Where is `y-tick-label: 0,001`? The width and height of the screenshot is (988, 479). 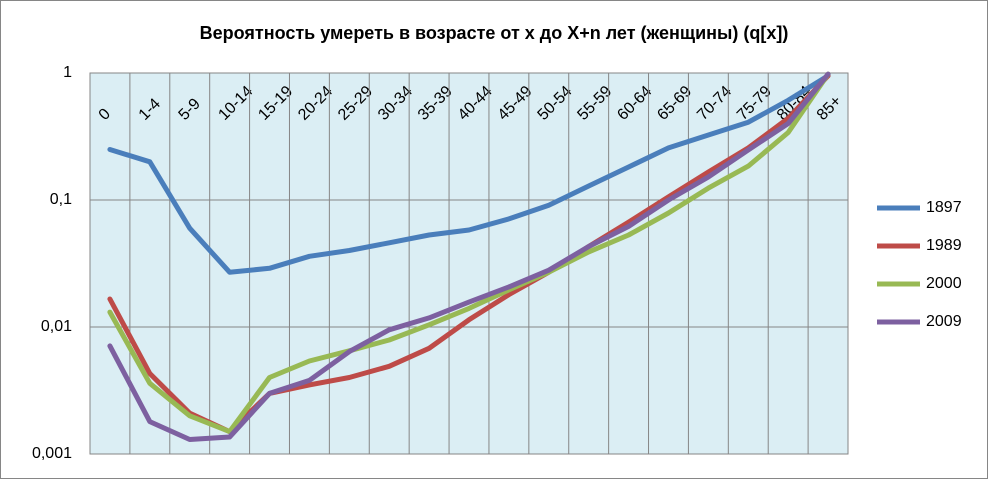 y-tick-label: 0,001 is located at coordinates (52, 453).